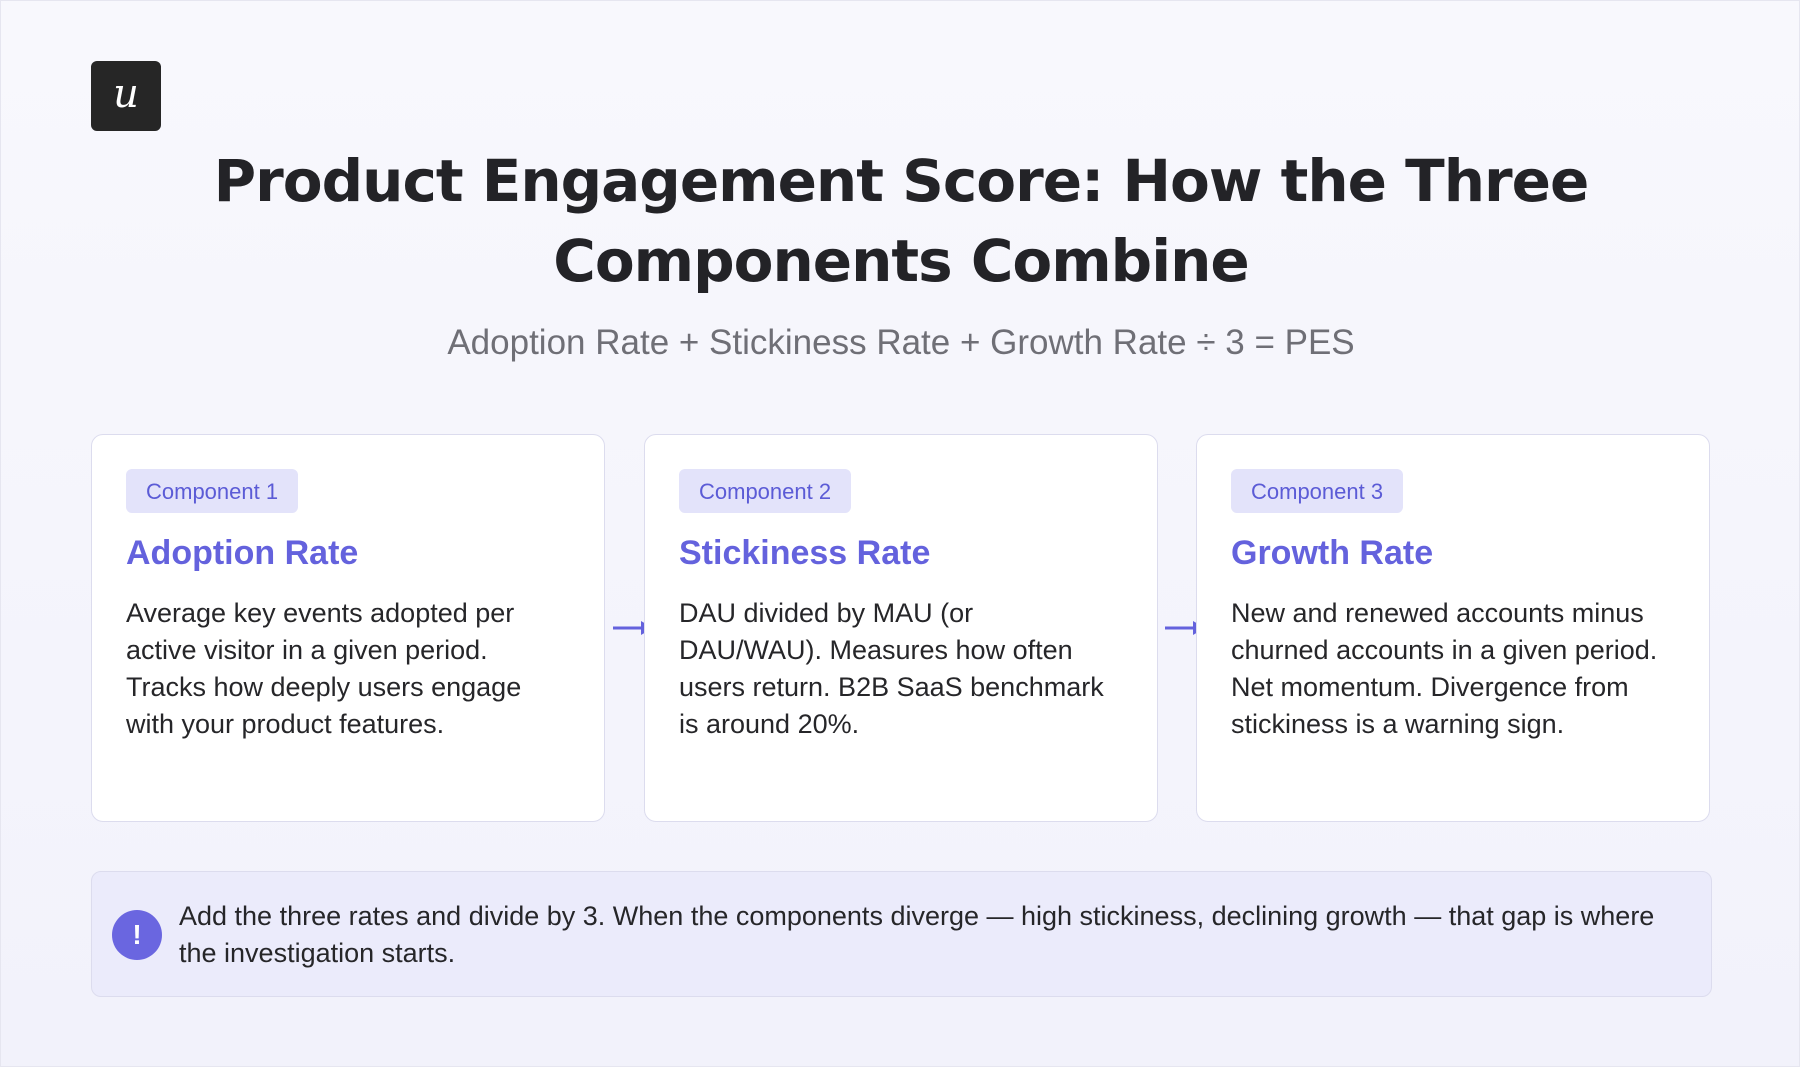  Describe the element at coordinates (805, 553) in the screenshot. I see `component-title: Stickiness Rate` at that location.